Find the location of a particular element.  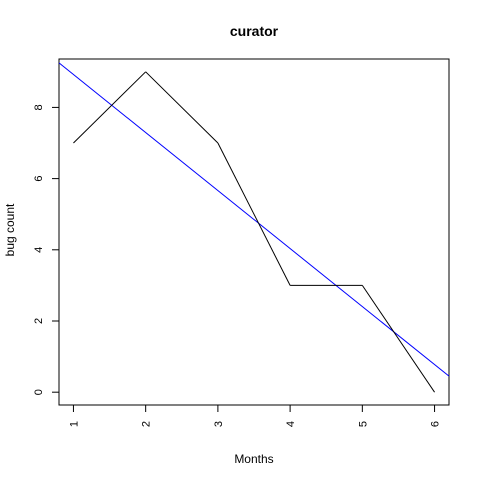

chart-title: curator is located at coordinates (254, 31).